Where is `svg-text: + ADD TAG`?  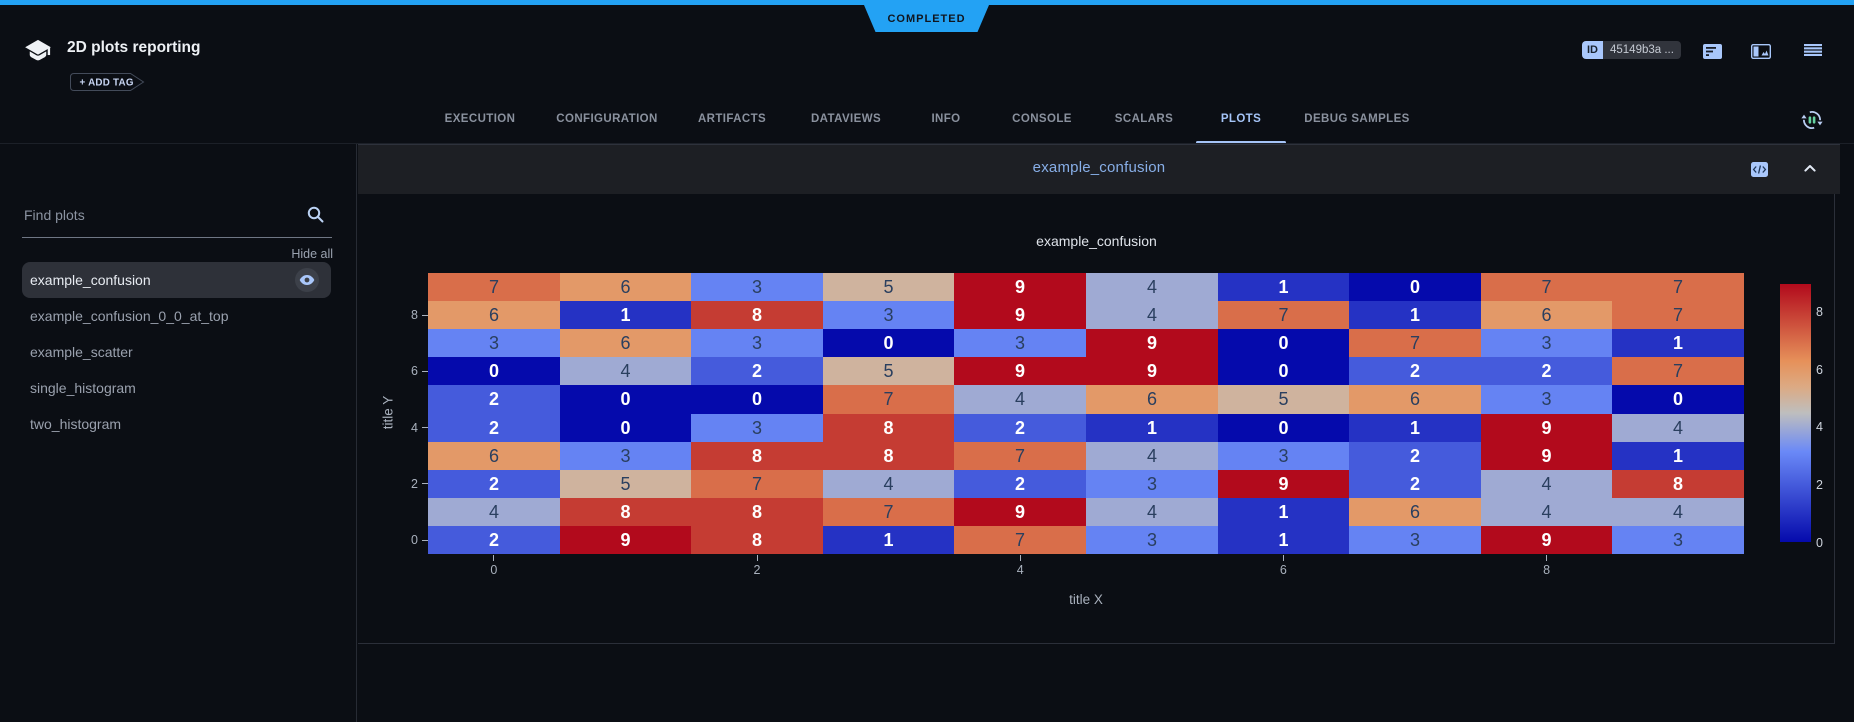
svg-text: + ADD TAG is located at coordinates (107, 83).